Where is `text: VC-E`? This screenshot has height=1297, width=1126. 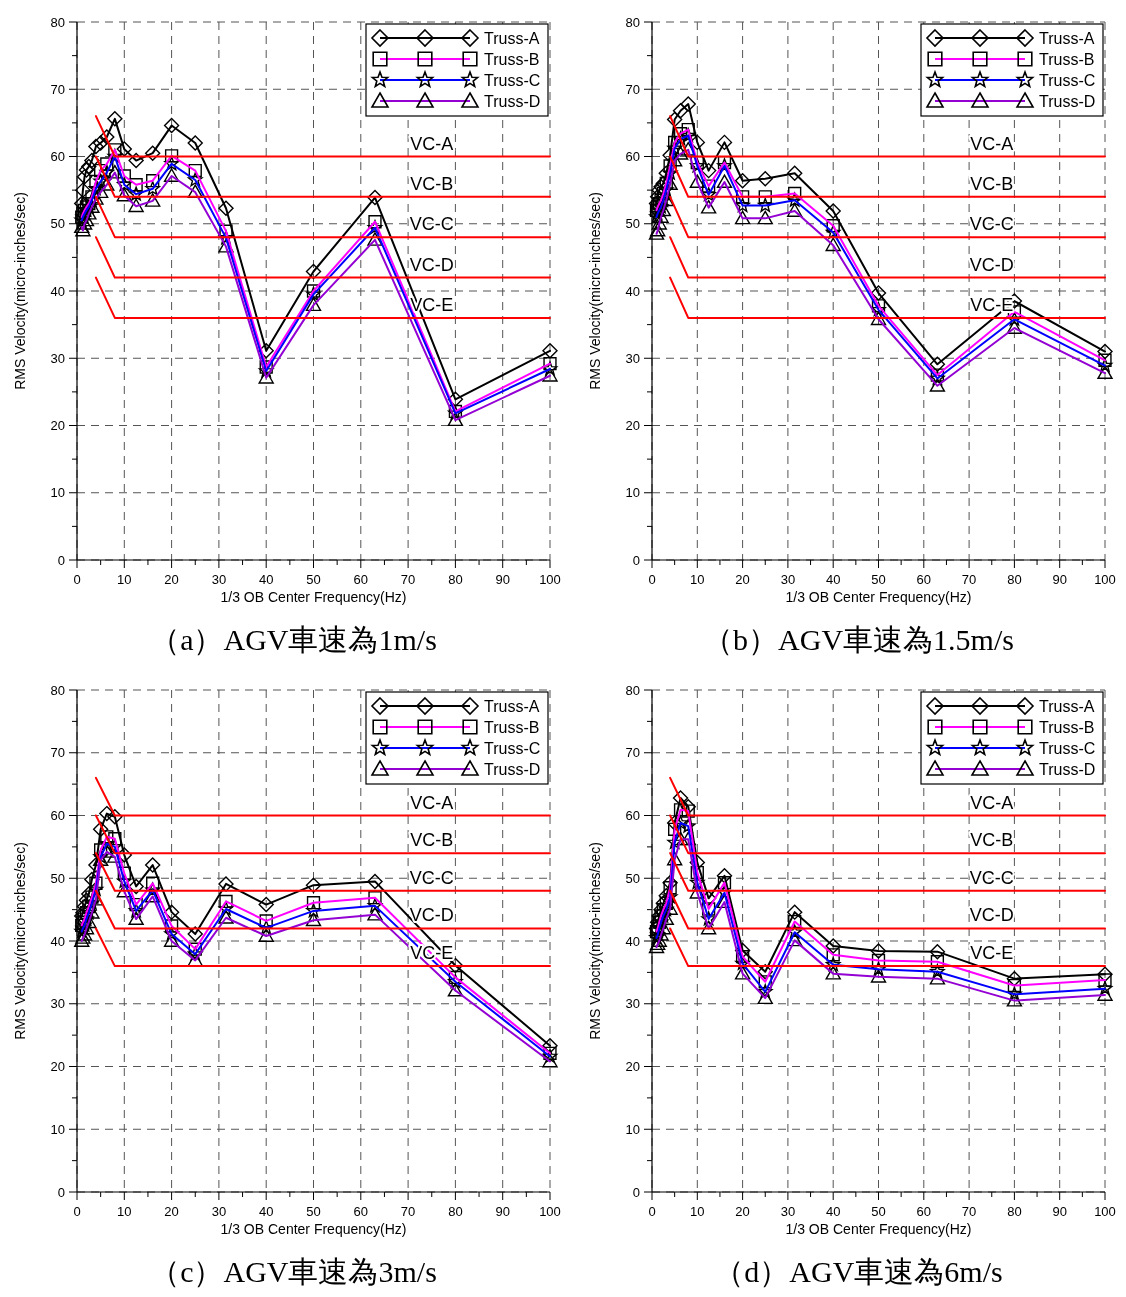 text: VC-E is located at coordinates (992, 953).